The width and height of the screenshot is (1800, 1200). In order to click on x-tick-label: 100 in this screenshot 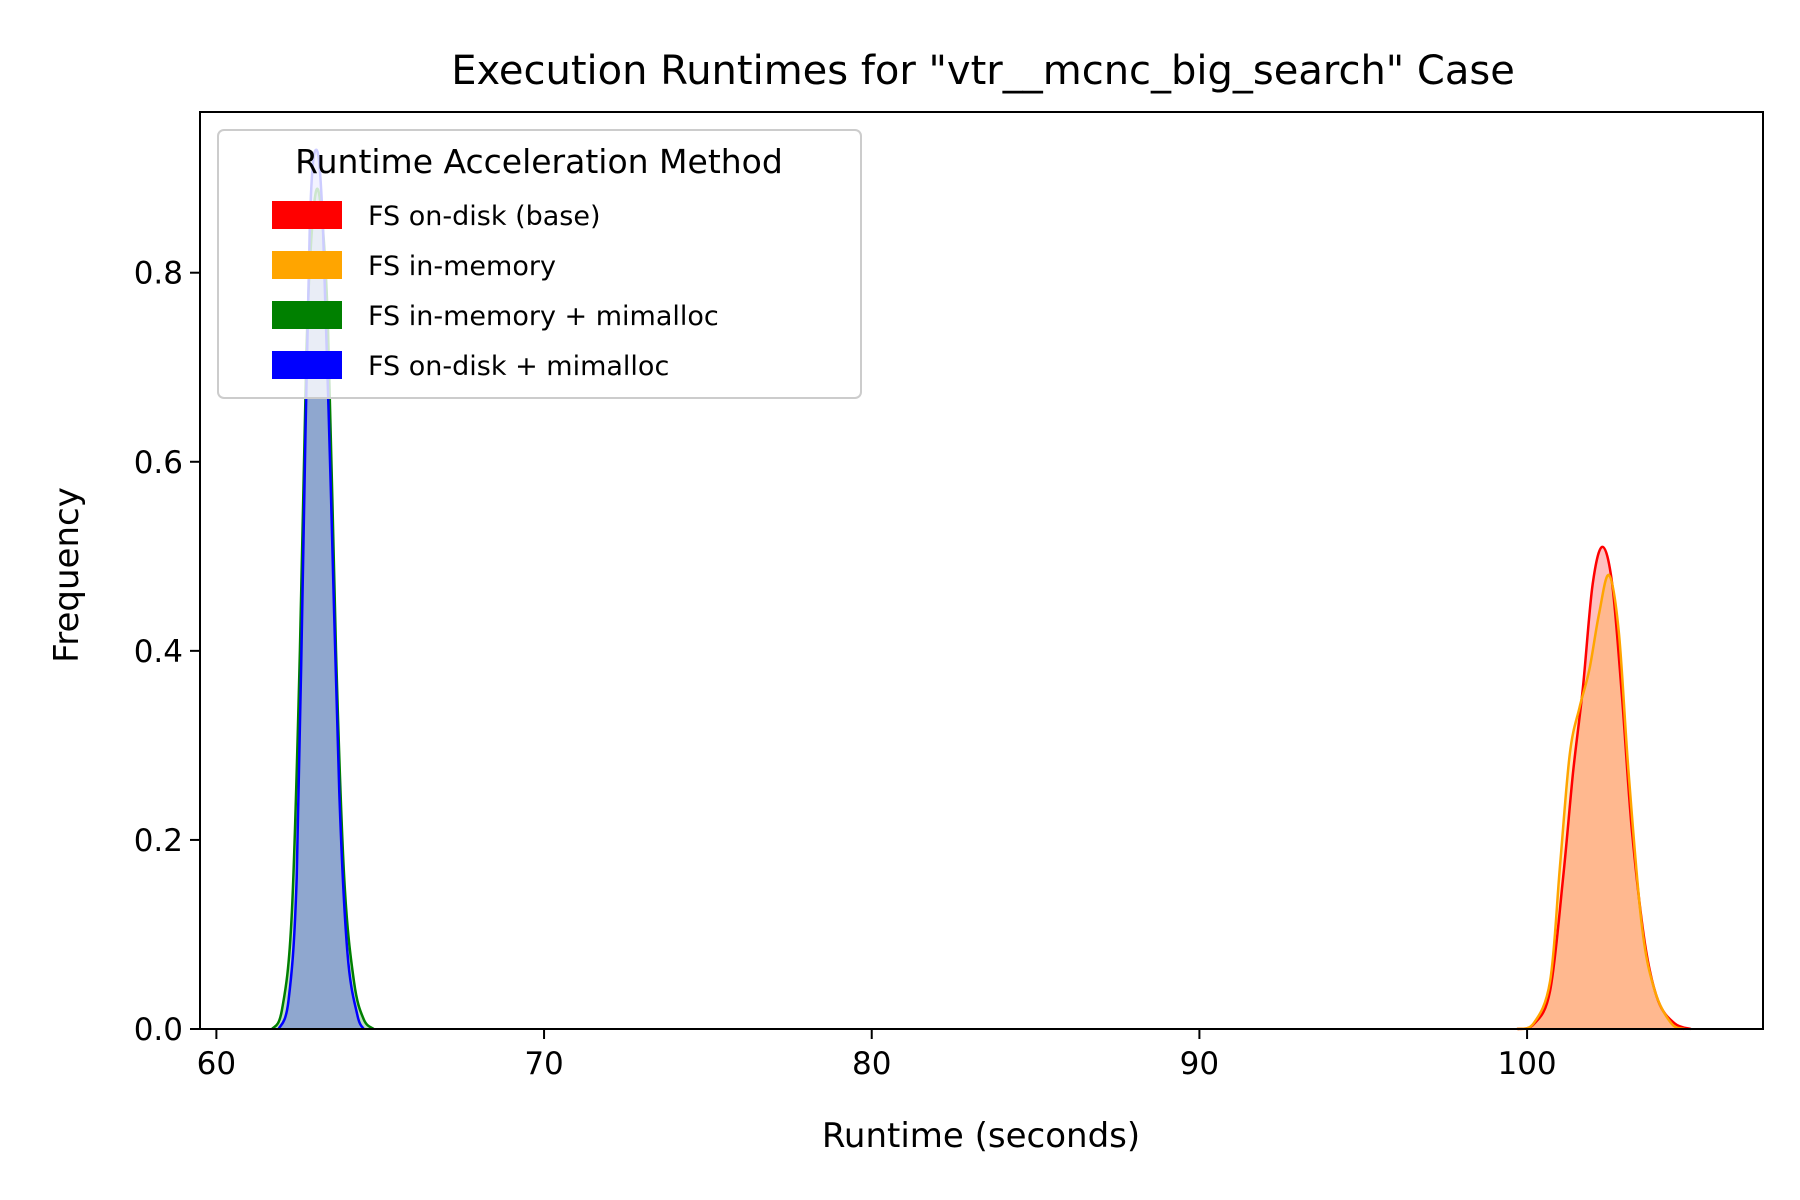, I will do `click(1526, 1064)`.